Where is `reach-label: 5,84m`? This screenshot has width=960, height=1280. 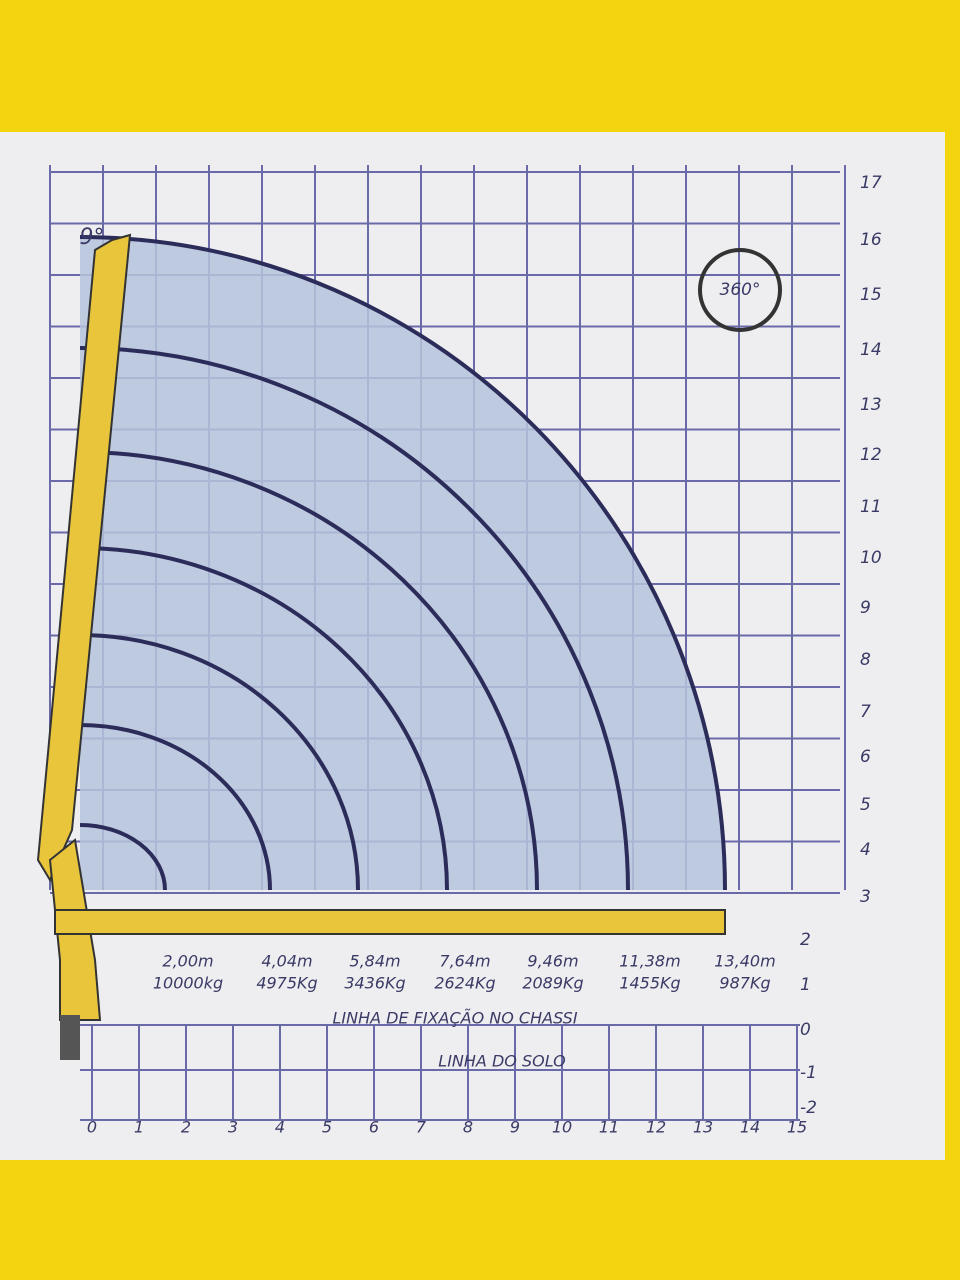 reach-label: 5,84m is located at coordinates (374, 961).